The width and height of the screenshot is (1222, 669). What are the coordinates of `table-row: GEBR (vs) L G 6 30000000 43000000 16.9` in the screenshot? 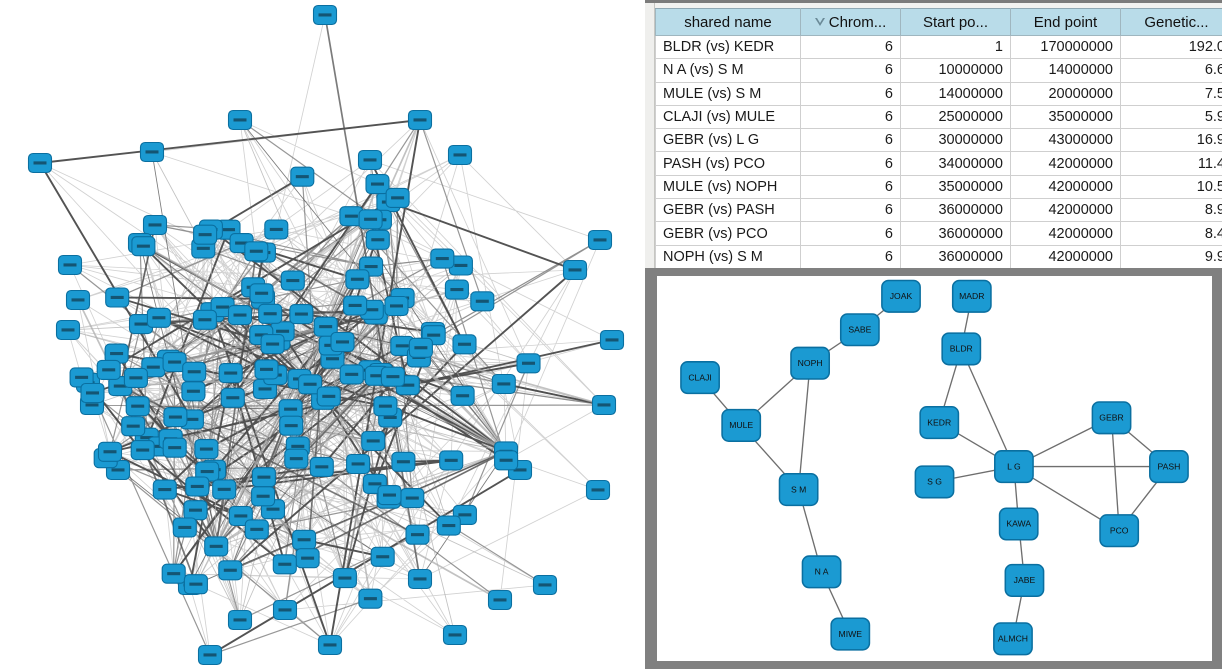 It's located at (938, 140).